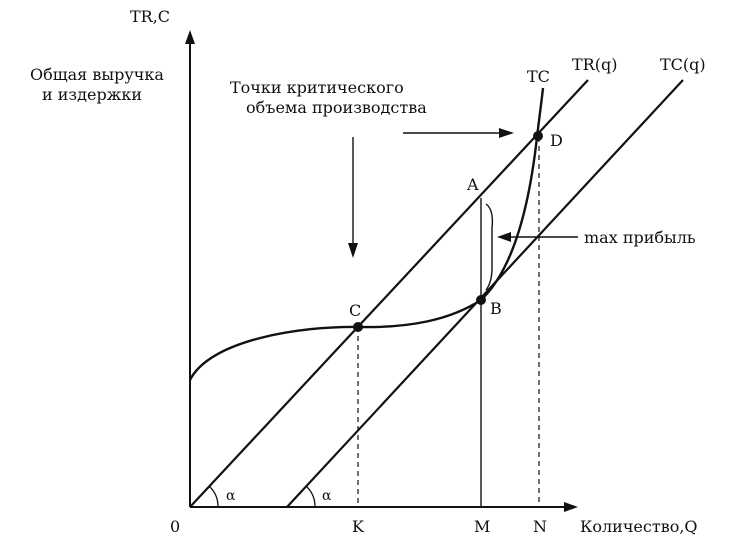 Image resolution: width=735 pixels, height=542 pixels. I want to click on profit-brace, so click(489, 247).